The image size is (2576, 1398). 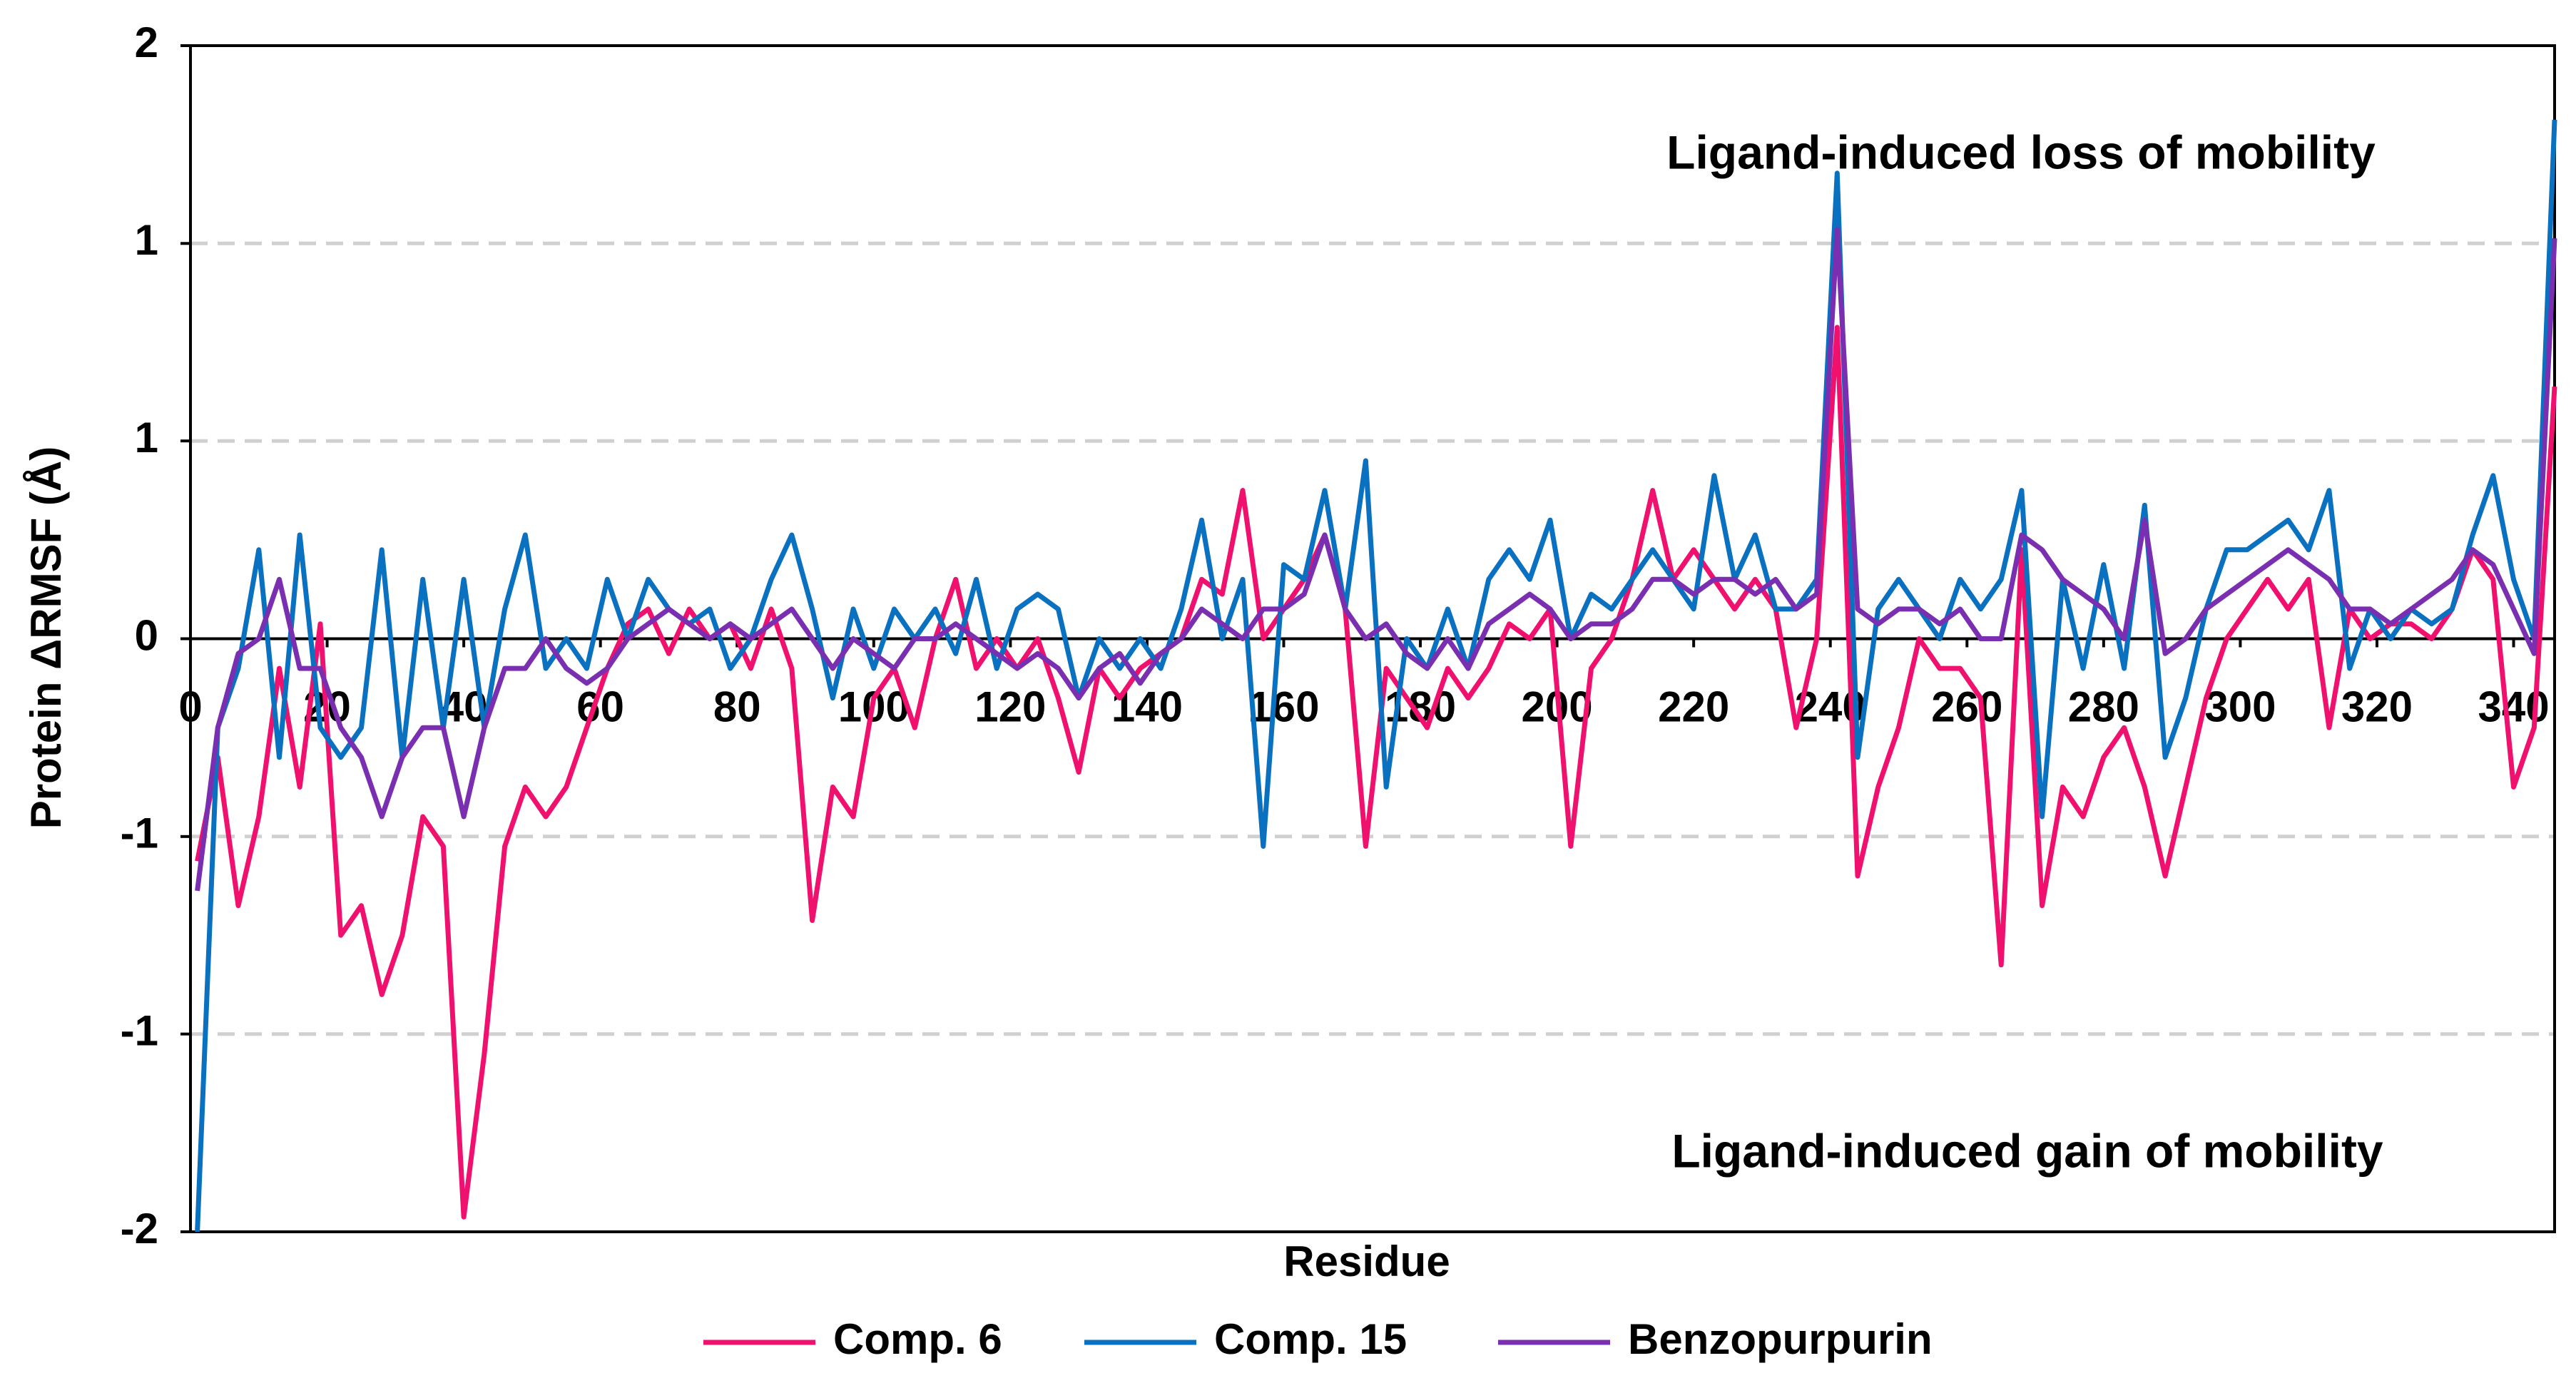 What do you see at coordinates (2021, 152) in the screenshot?
I see `annotation: Ligand-induced loss of mobility` at bounding box center [2021, 152].